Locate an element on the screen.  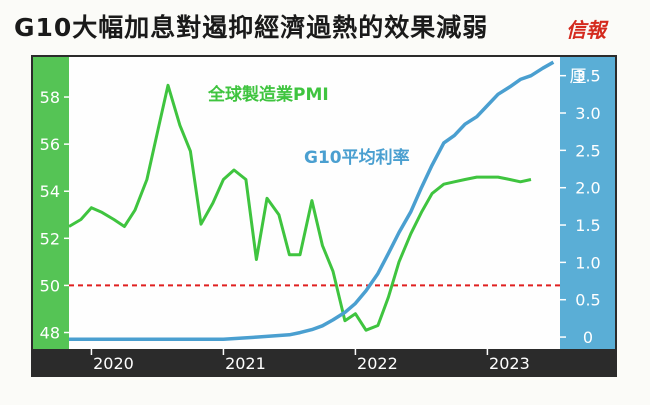
right-axis-band is located at coordinates (587, 203).